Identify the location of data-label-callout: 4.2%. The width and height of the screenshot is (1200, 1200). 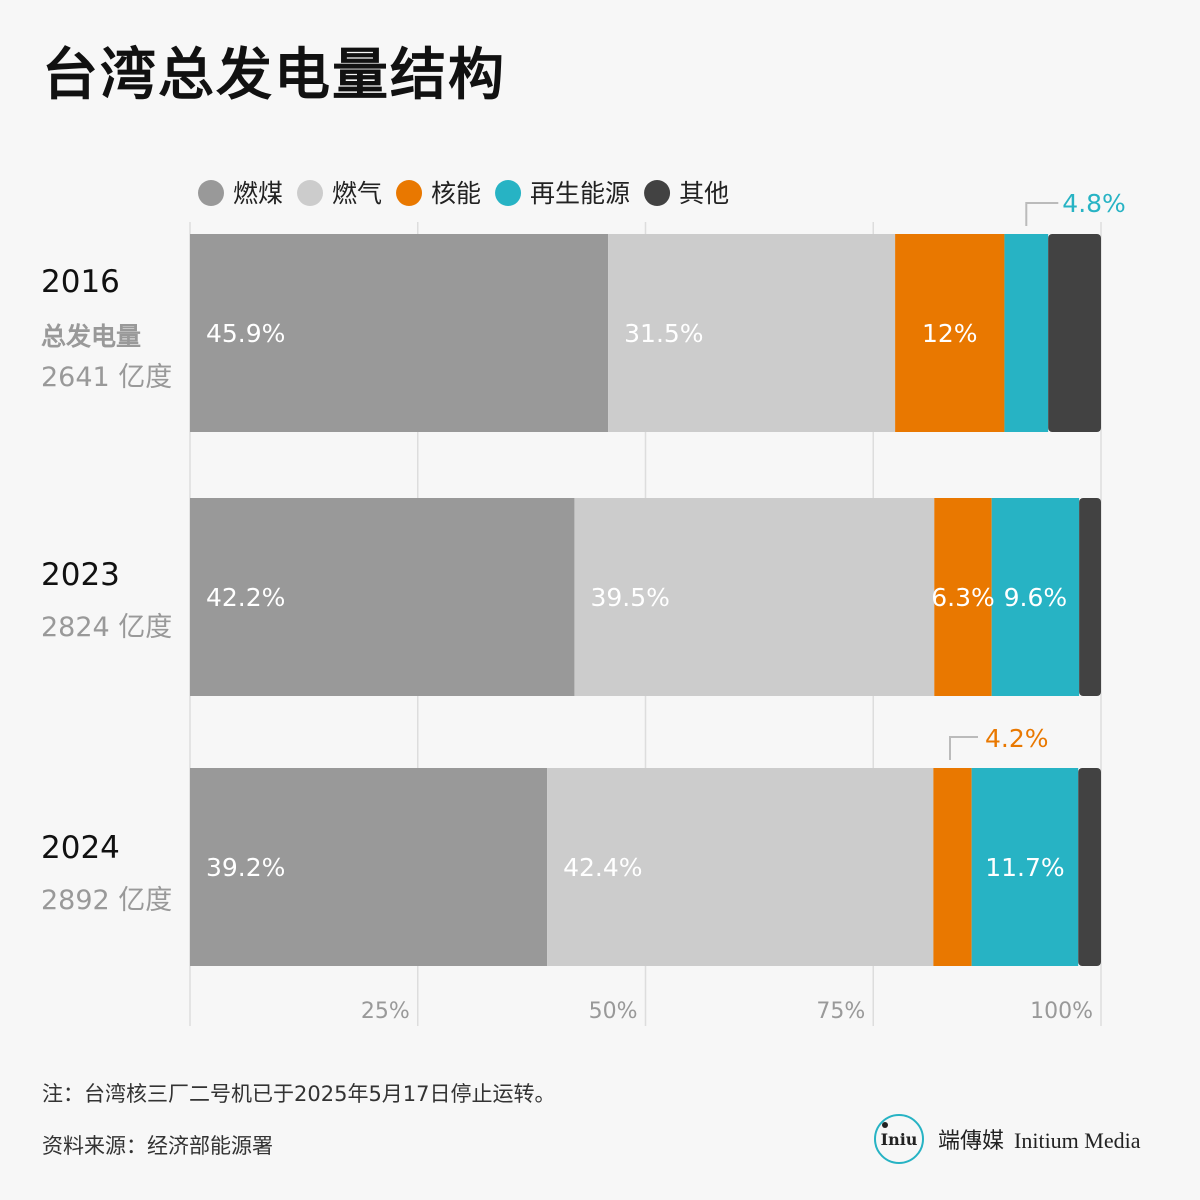
(1017, 738).